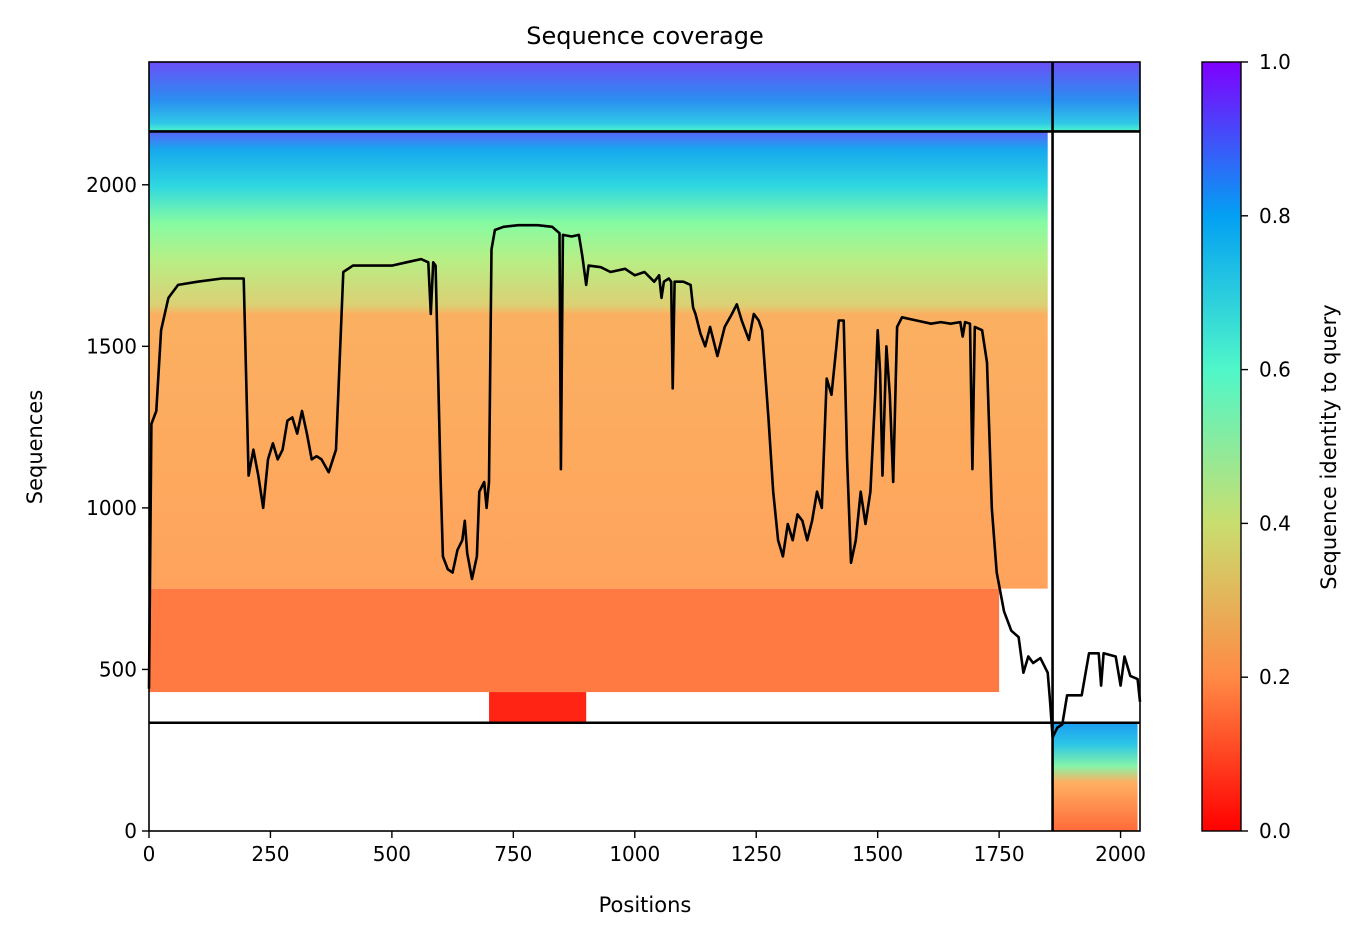 The image size is (1364, 939). What do you see at coordinates (1275, 831) in the screenshot?
I see `colorbar-tick-label: 0.0` at bounding box center [1275, 831].